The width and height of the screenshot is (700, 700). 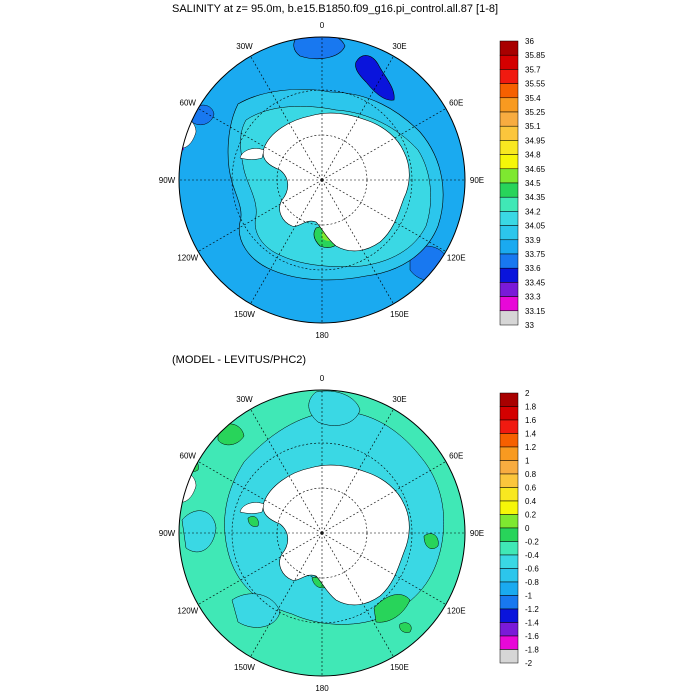 I want to click on colorbar-label: 35.85, so click(x=535, y=55).